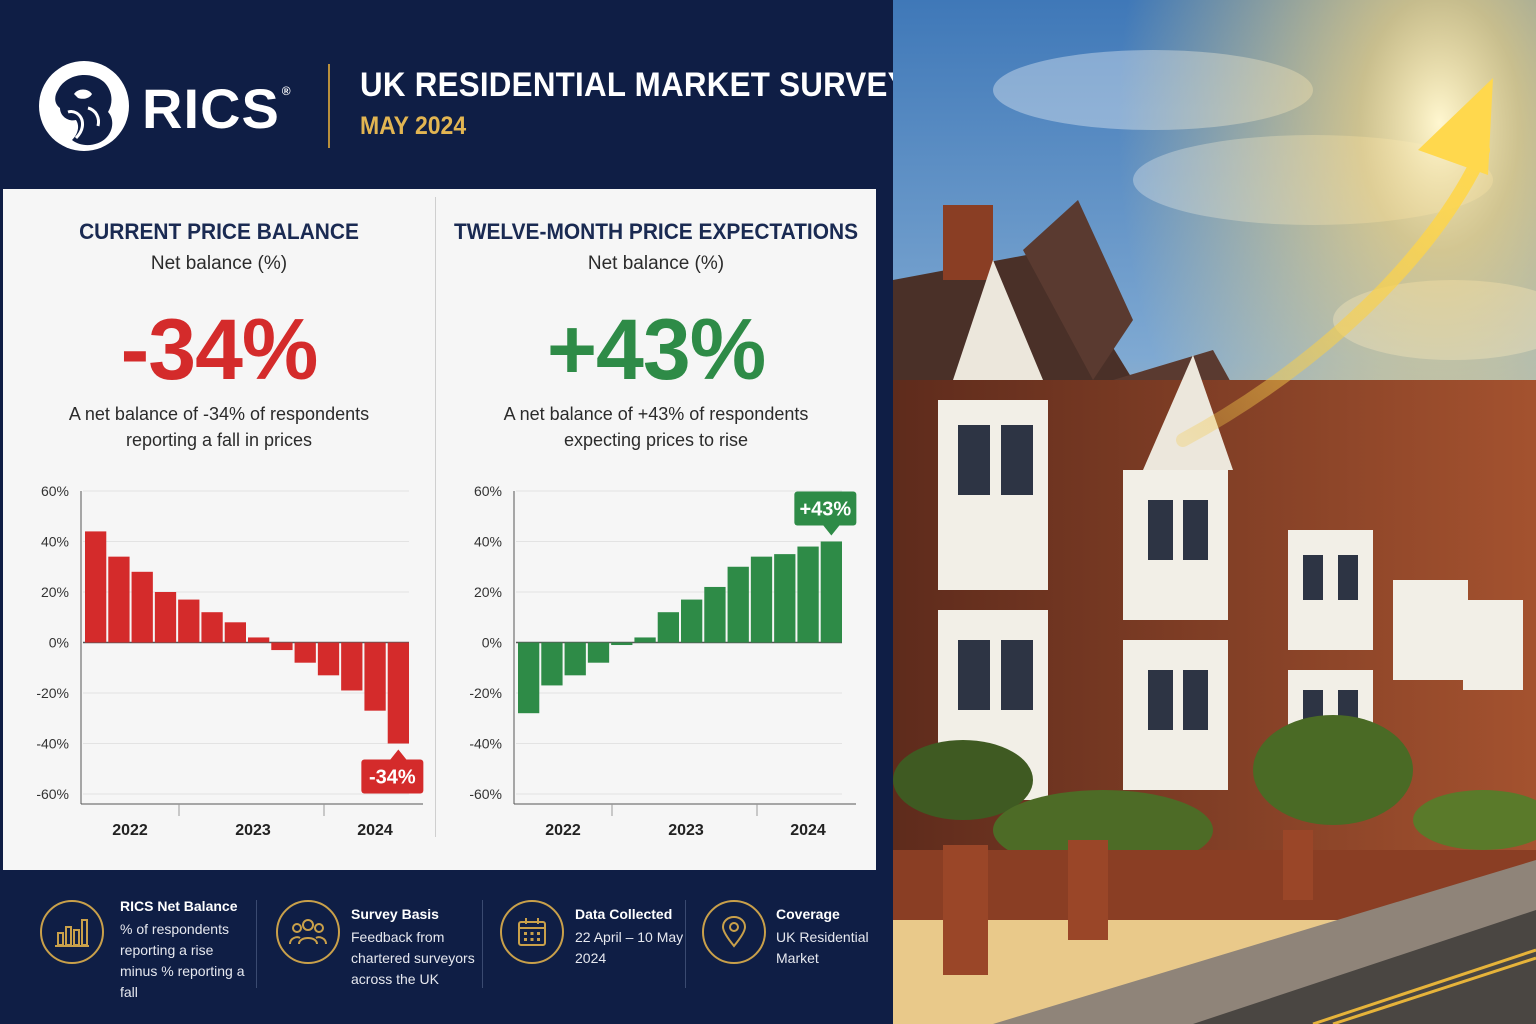 The image size is (1536, 1024). Describe the element at coordinates (217, 108) in the screenshot. I see `logo-wordmark: RICS ®` at that location.